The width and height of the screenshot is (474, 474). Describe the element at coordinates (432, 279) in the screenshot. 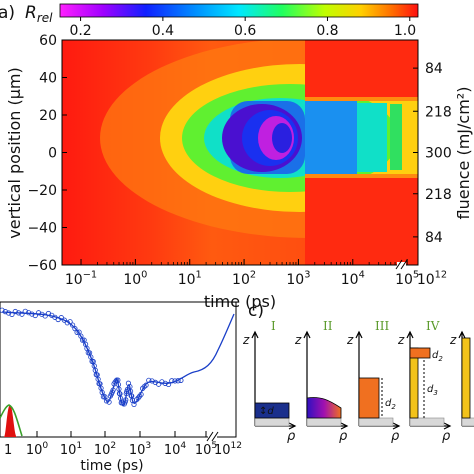

I see `x-break-tick-label: 1012` at that location.